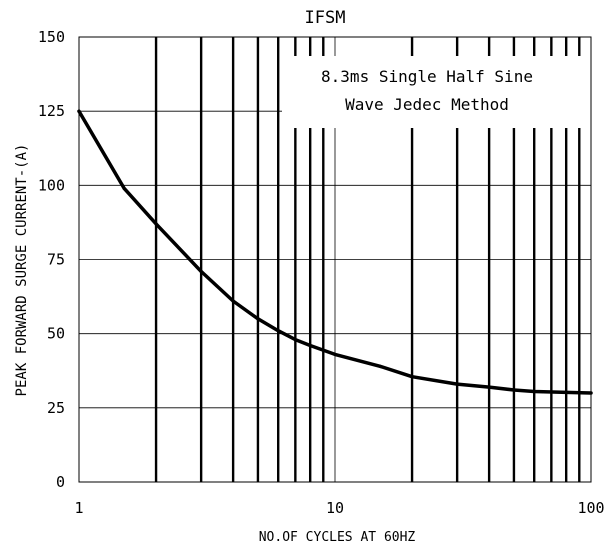 This screenshot has width=615, height=549. Describe the element at coordinates (437, 92) in the screenshot. I see `annotation-background` at that location.